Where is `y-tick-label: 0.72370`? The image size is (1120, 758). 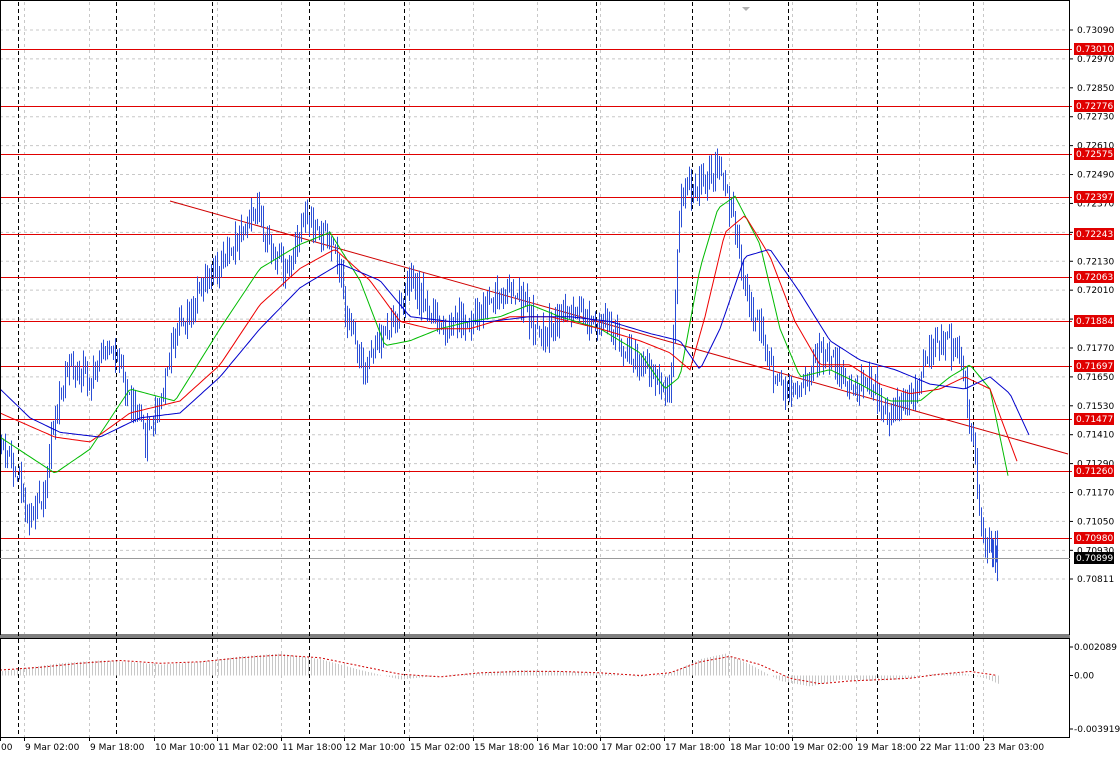 y-tick-label: 0.72370 is located at coordinates (1095, 204).